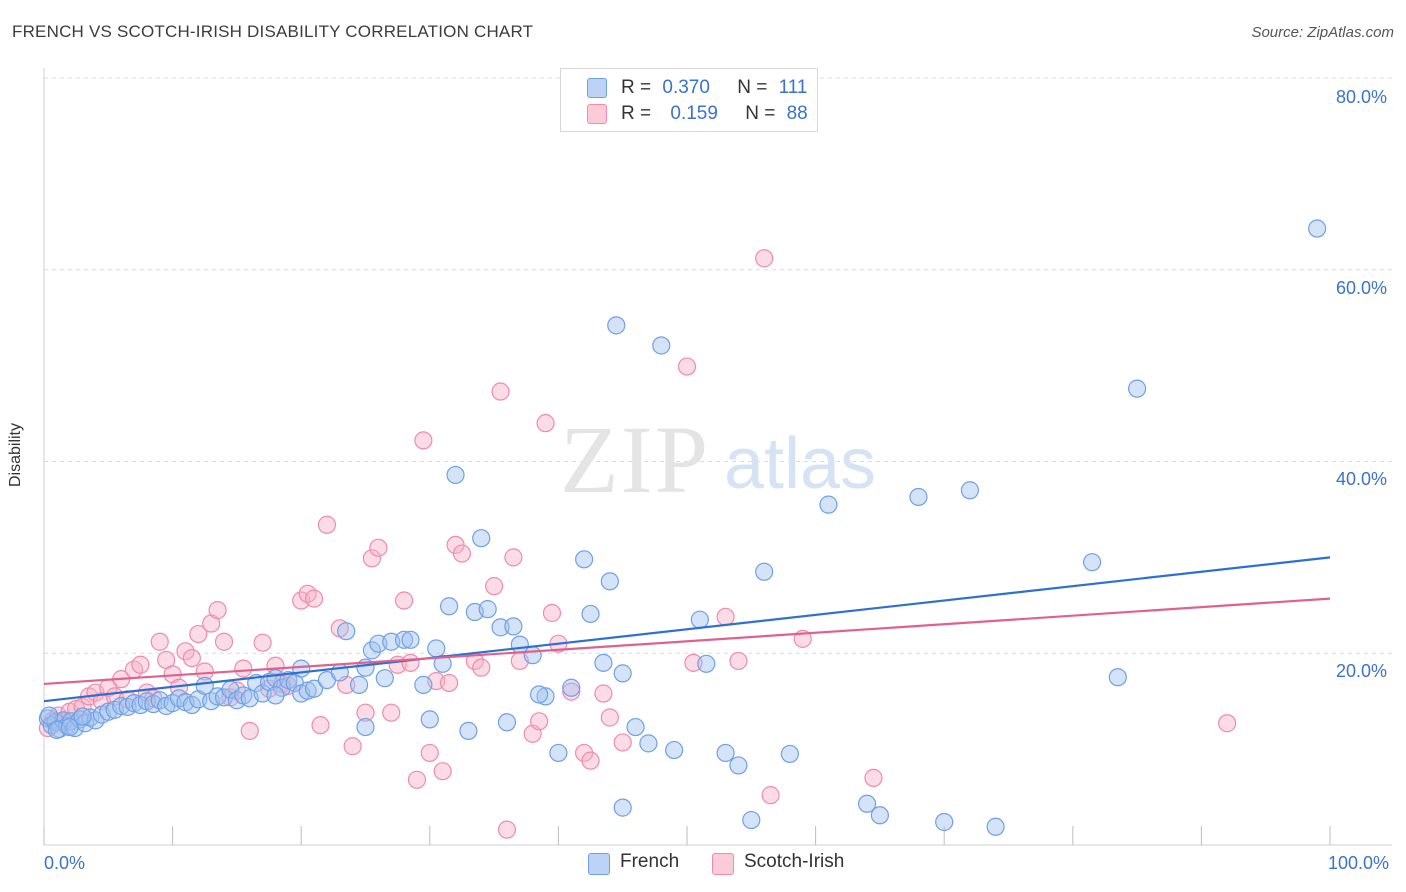 The image size is (1406, 892). I want to click on y-tick-label-80: 80.0%, so click(1362, 97).